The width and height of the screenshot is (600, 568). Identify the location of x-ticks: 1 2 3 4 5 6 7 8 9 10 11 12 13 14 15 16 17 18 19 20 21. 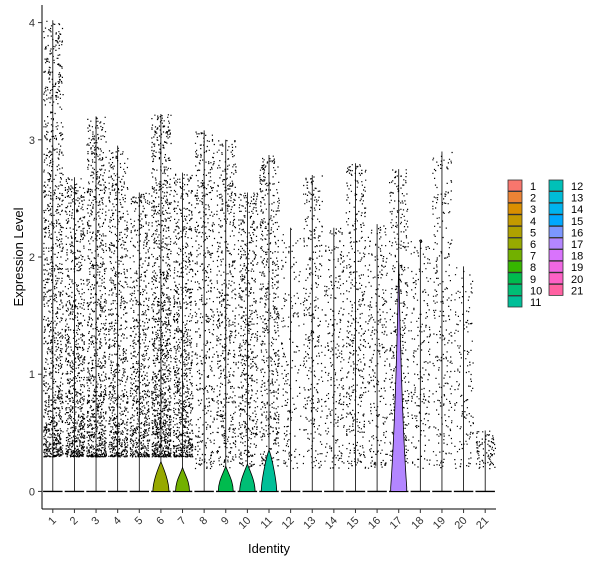
(268, 520).